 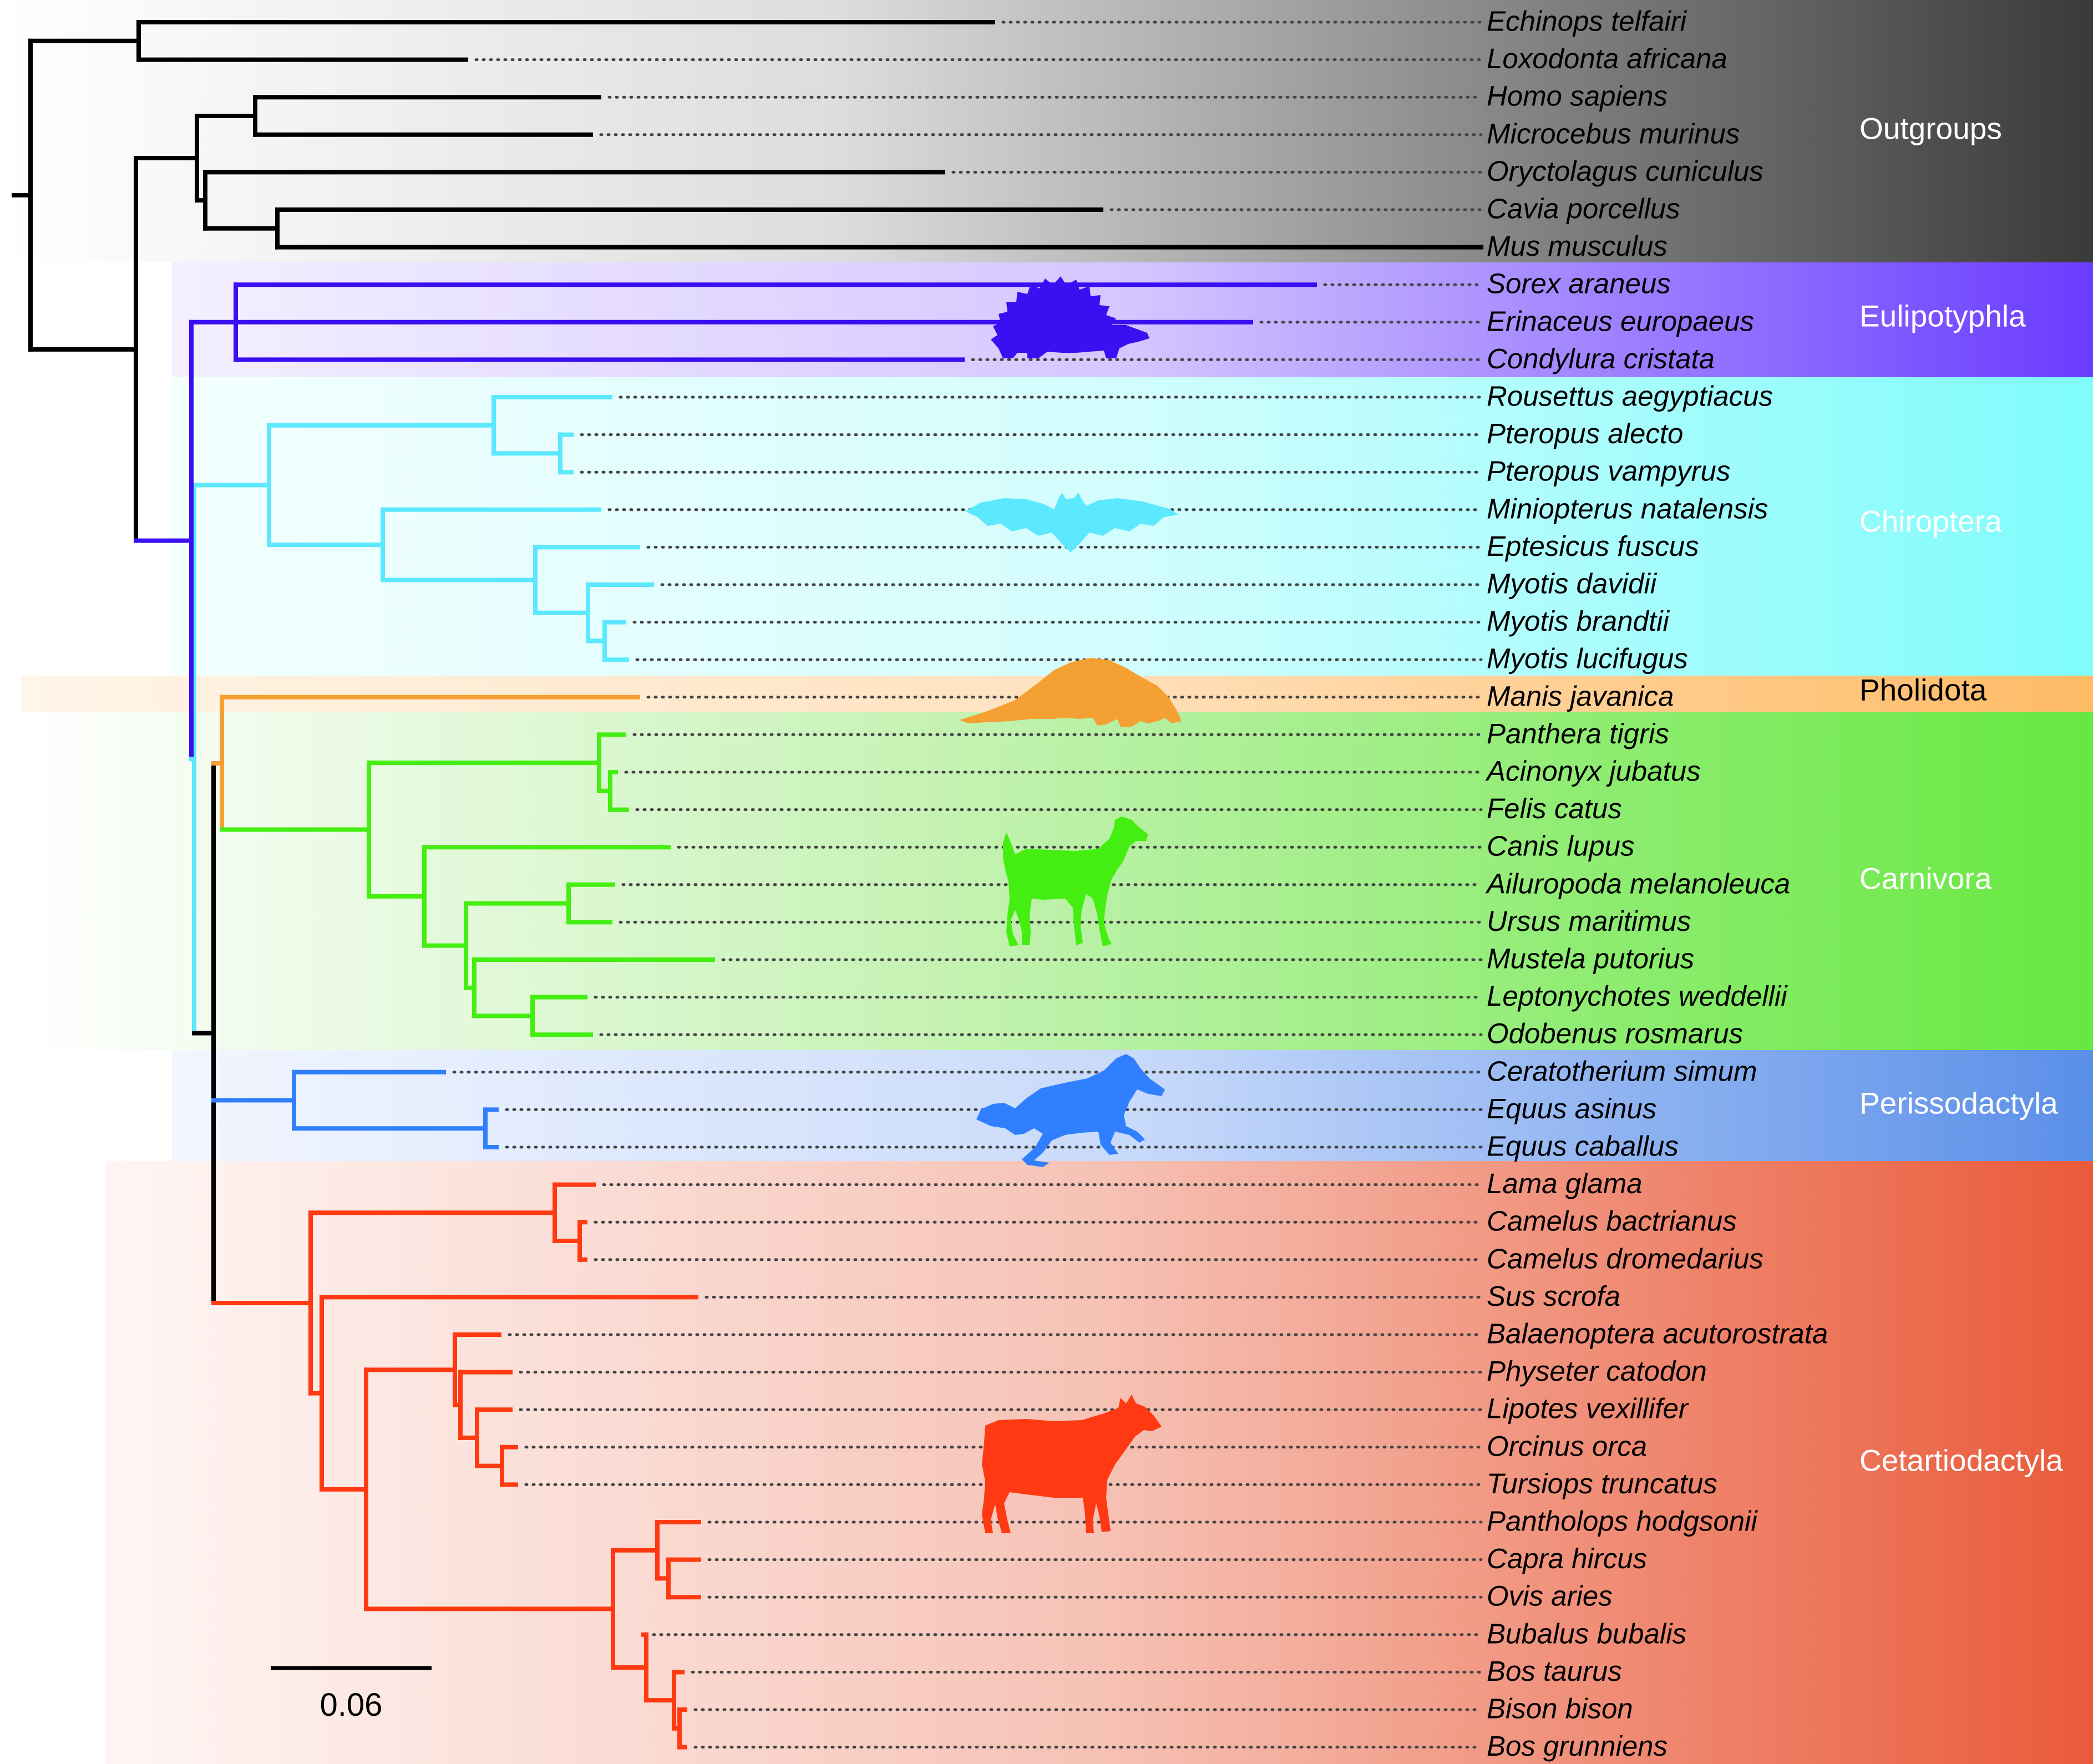 What do you see at coordinates (1625, 1258) in the screenshot?
I see `taxon-label: Camelus dromedarius` at bounding box center [1625, 1258].